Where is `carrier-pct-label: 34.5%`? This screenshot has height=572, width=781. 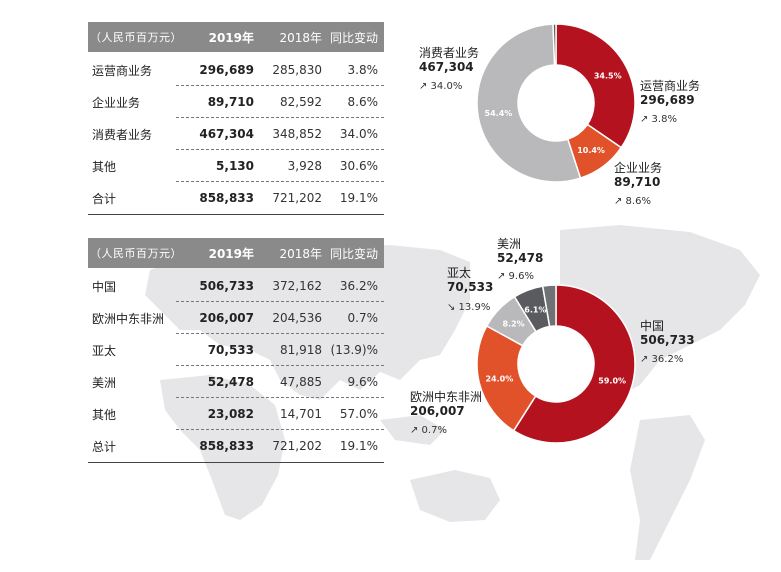
carrier-pct-label: 34.5% is located at coordinates (608, 76).